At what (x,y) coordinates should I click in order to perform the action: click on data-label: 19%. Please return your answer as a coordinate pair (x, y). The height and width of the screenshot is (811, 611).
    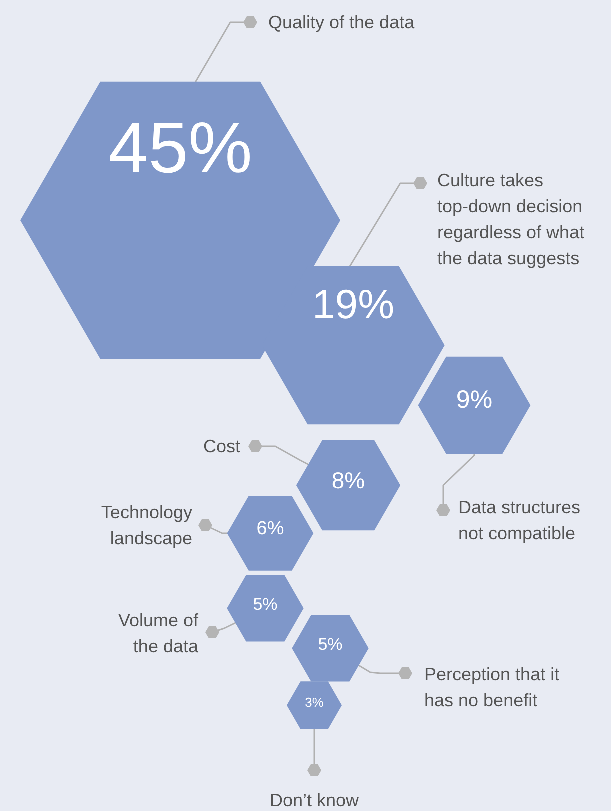
    Looking at the image, I should click on (353, 304).